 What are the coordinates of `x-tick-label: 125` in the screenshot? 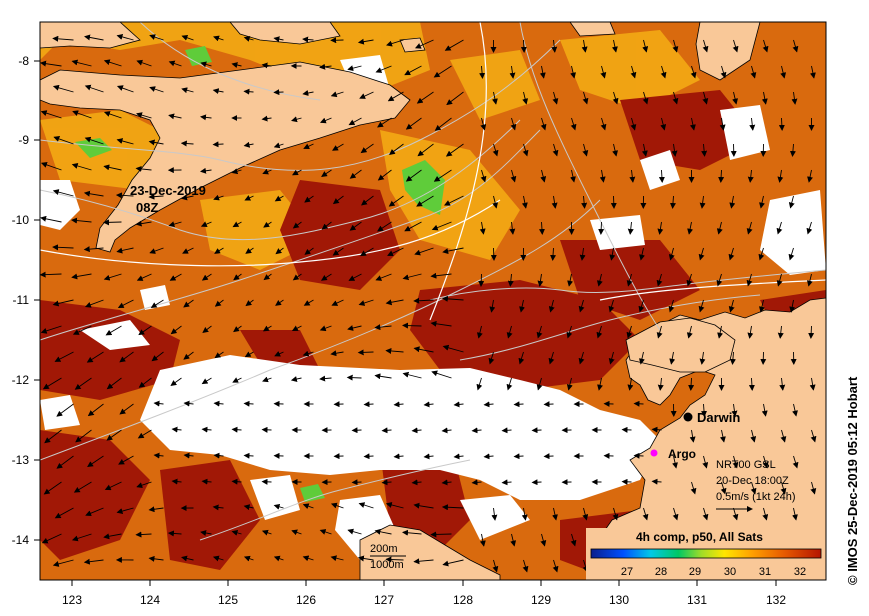 It's located at (228, 600).